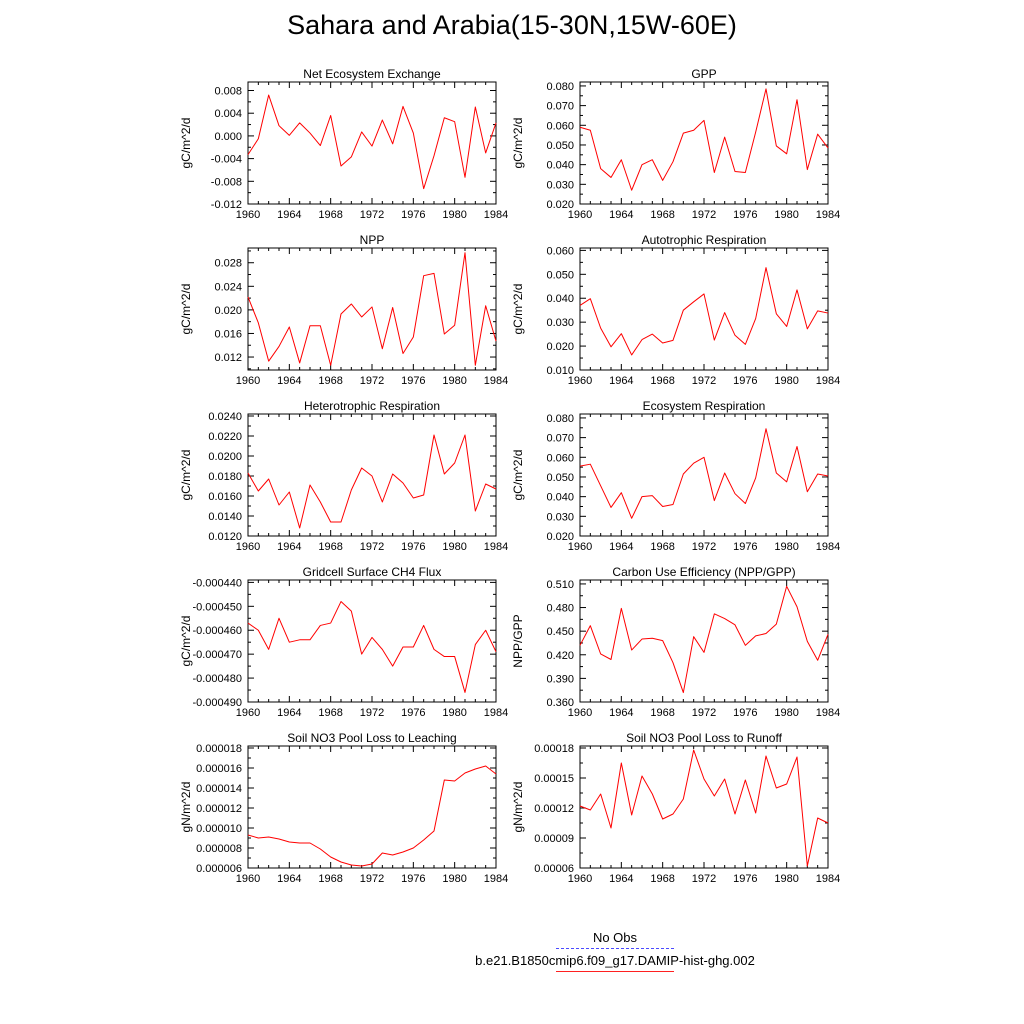 This screenshot has width=1024, height=1024. What do you see at coordinates (217, 607) in the screenshot?
I see `y-tick-label: -0.000450` at bounding box center [217, 607].